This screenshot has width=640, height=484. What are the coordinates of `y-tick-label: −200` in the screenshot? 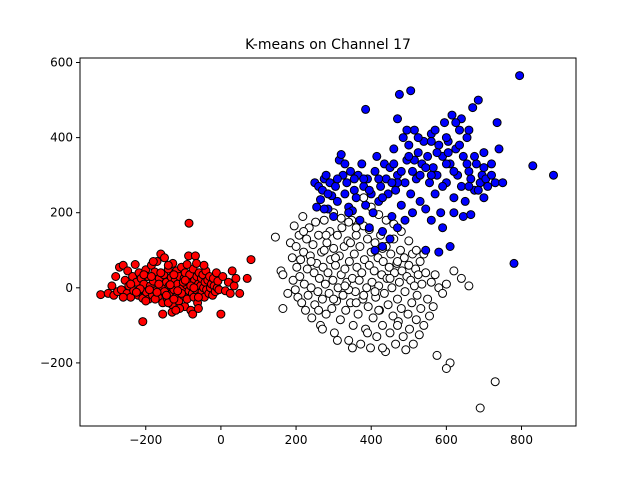 It's located at (56, 363).